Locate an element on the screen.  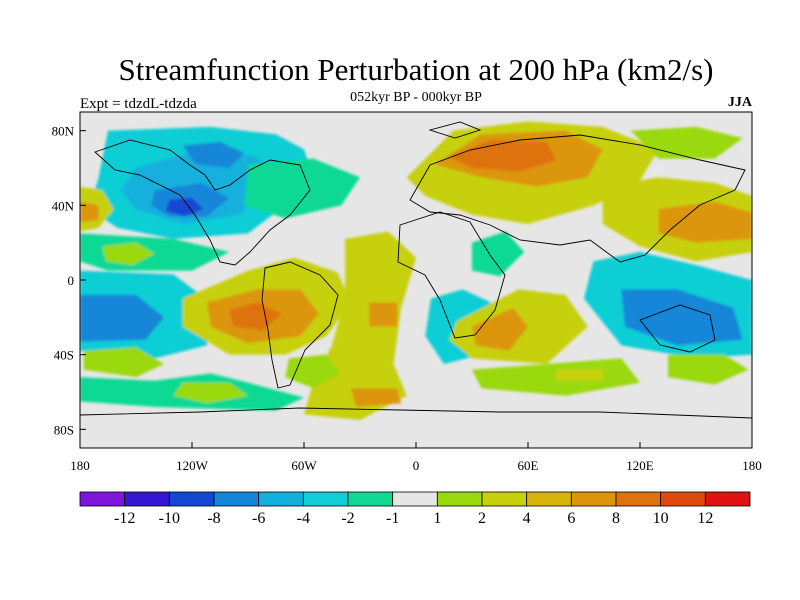
contour-region-southern-ocean-high is located at coordinates (210, 393).